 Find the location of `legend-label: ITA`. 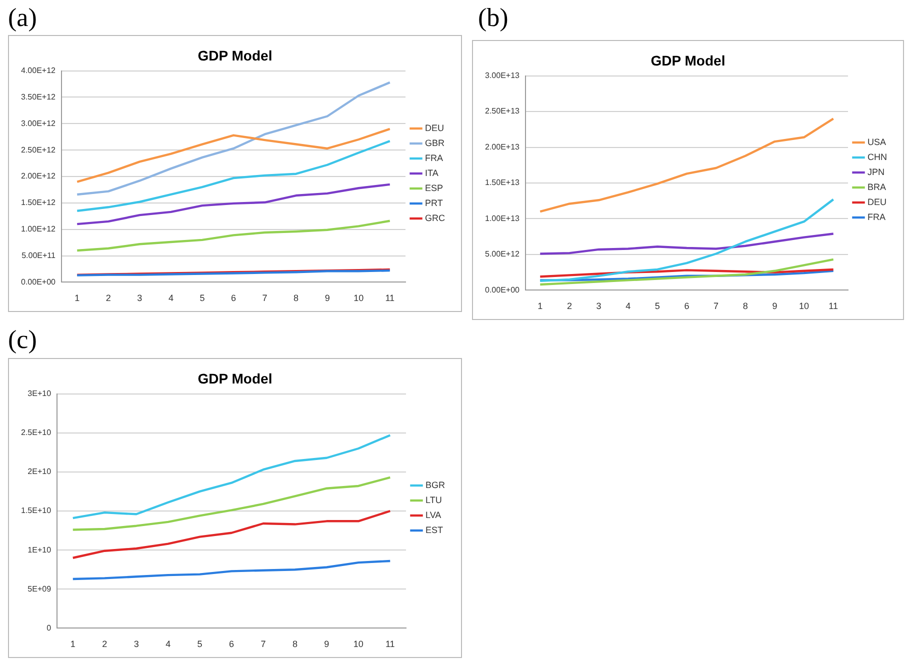

legend-label: ITA is located at coordinates (431, 173).